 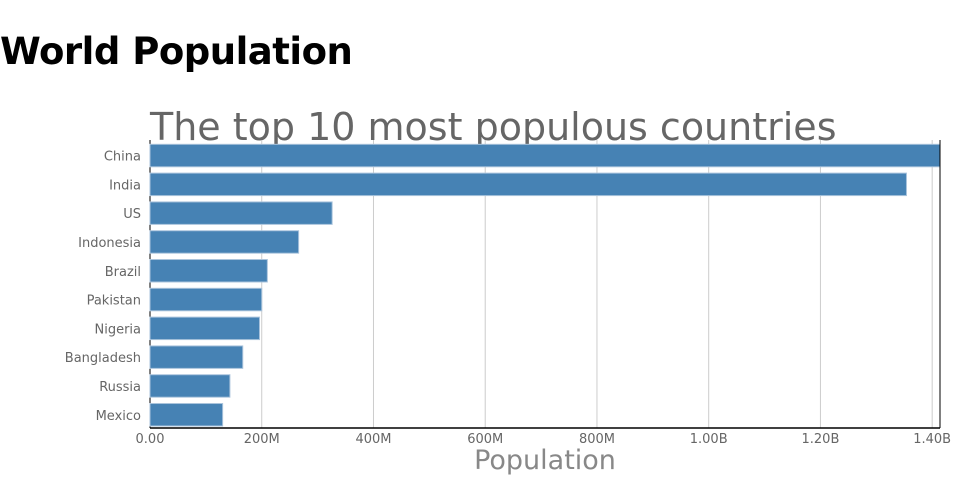 What do you see at coordinates (122, 157) in the screenshot?
I see `y-tick-label: China` at bounding box center [122, 157].